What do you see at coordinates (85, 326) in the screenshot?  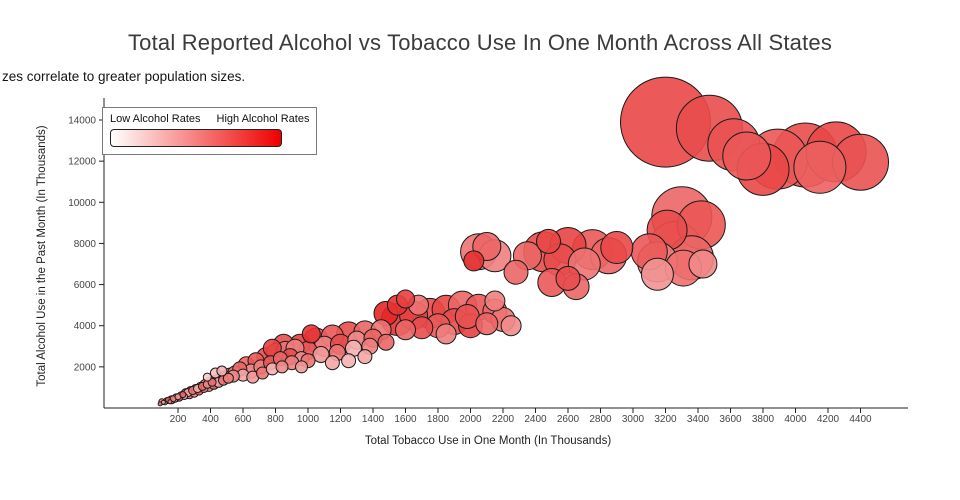 I see `y-tick-label: 4000` at bounding box center [85, 326].